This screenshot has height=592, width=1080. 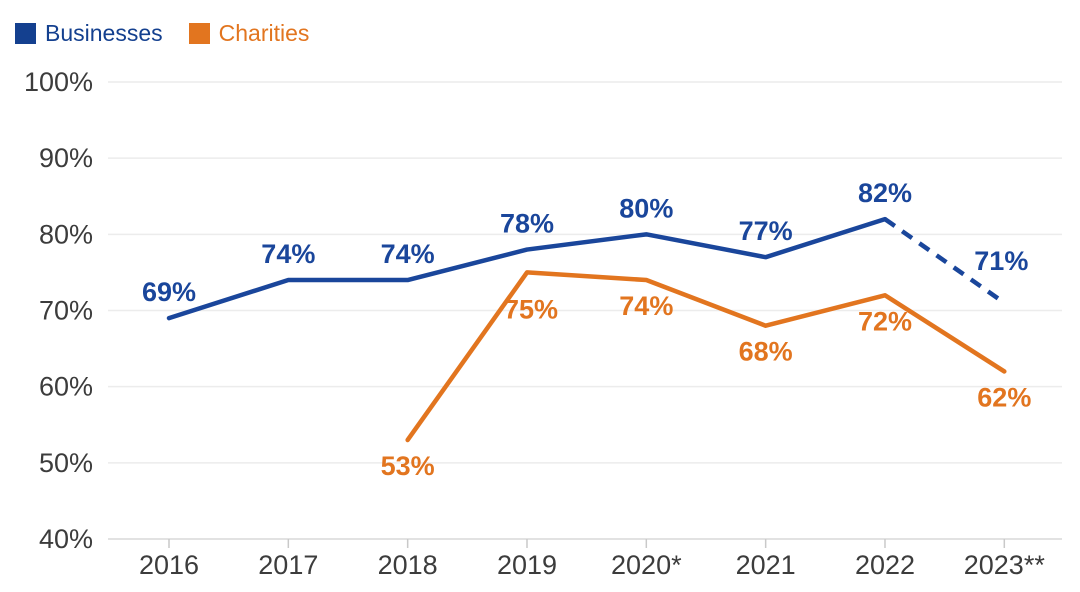 What do you see at coordinates (66, 234) in the screenshot?
I see `y-axis-tick-label: 80%` at bounding box center [66, 234].